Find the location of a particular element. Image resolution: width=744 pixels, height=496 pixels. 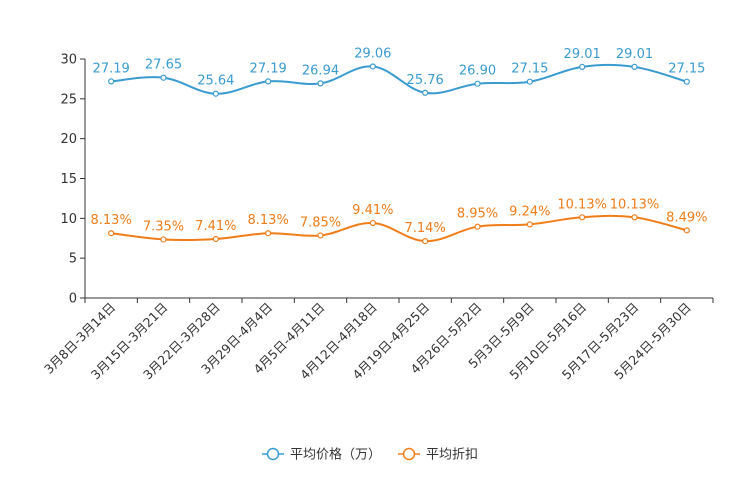

data-label: 26.90 is located at coordinates (477, 71).